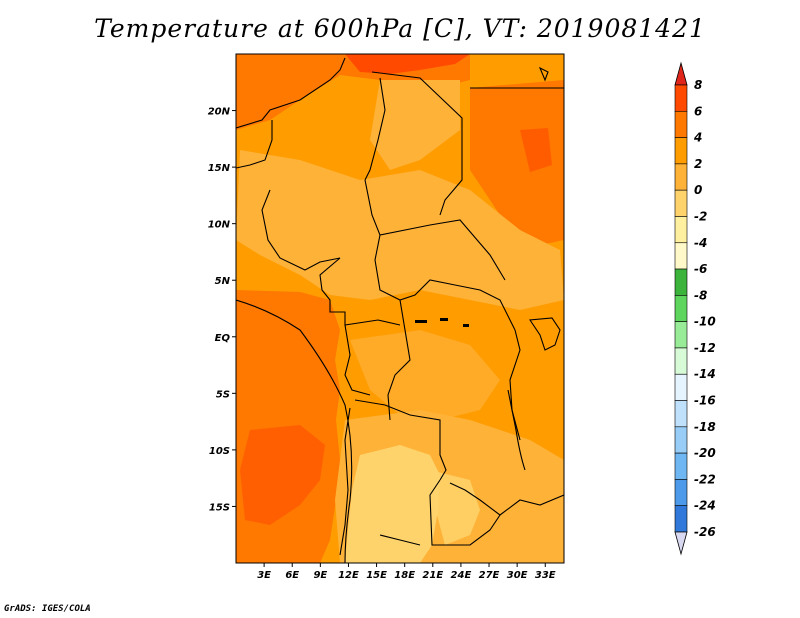 The height and width of the screenshot is (618, 800). Describe the element at coordinates (545, 575) in the screenshot. I see `x-tick-label: 33E` at that location.